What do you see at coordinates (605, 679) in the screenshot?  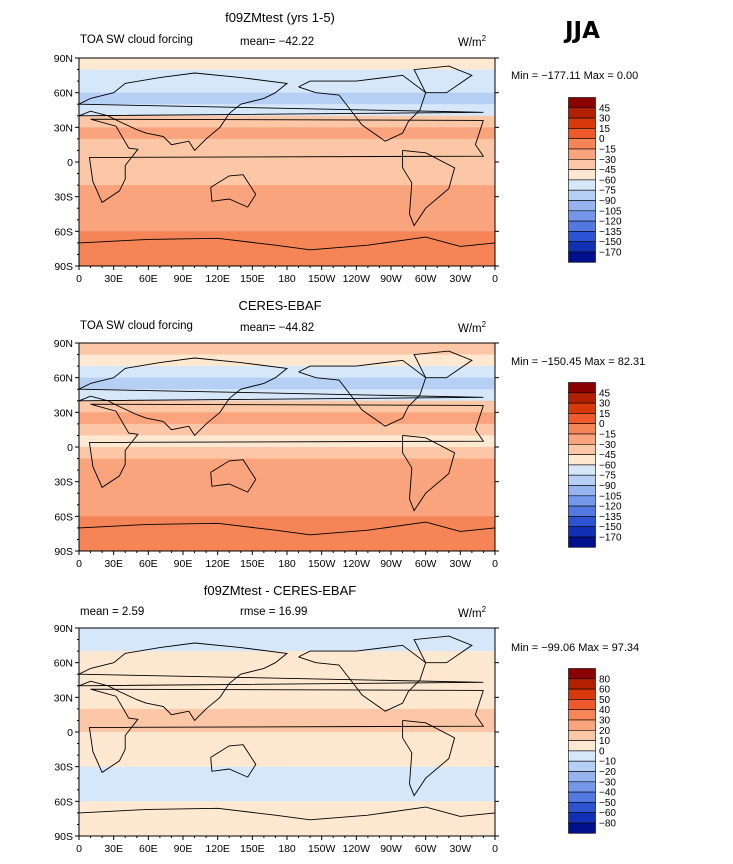 I see `colorbar-label: 80` at bounding box center [605, 679].